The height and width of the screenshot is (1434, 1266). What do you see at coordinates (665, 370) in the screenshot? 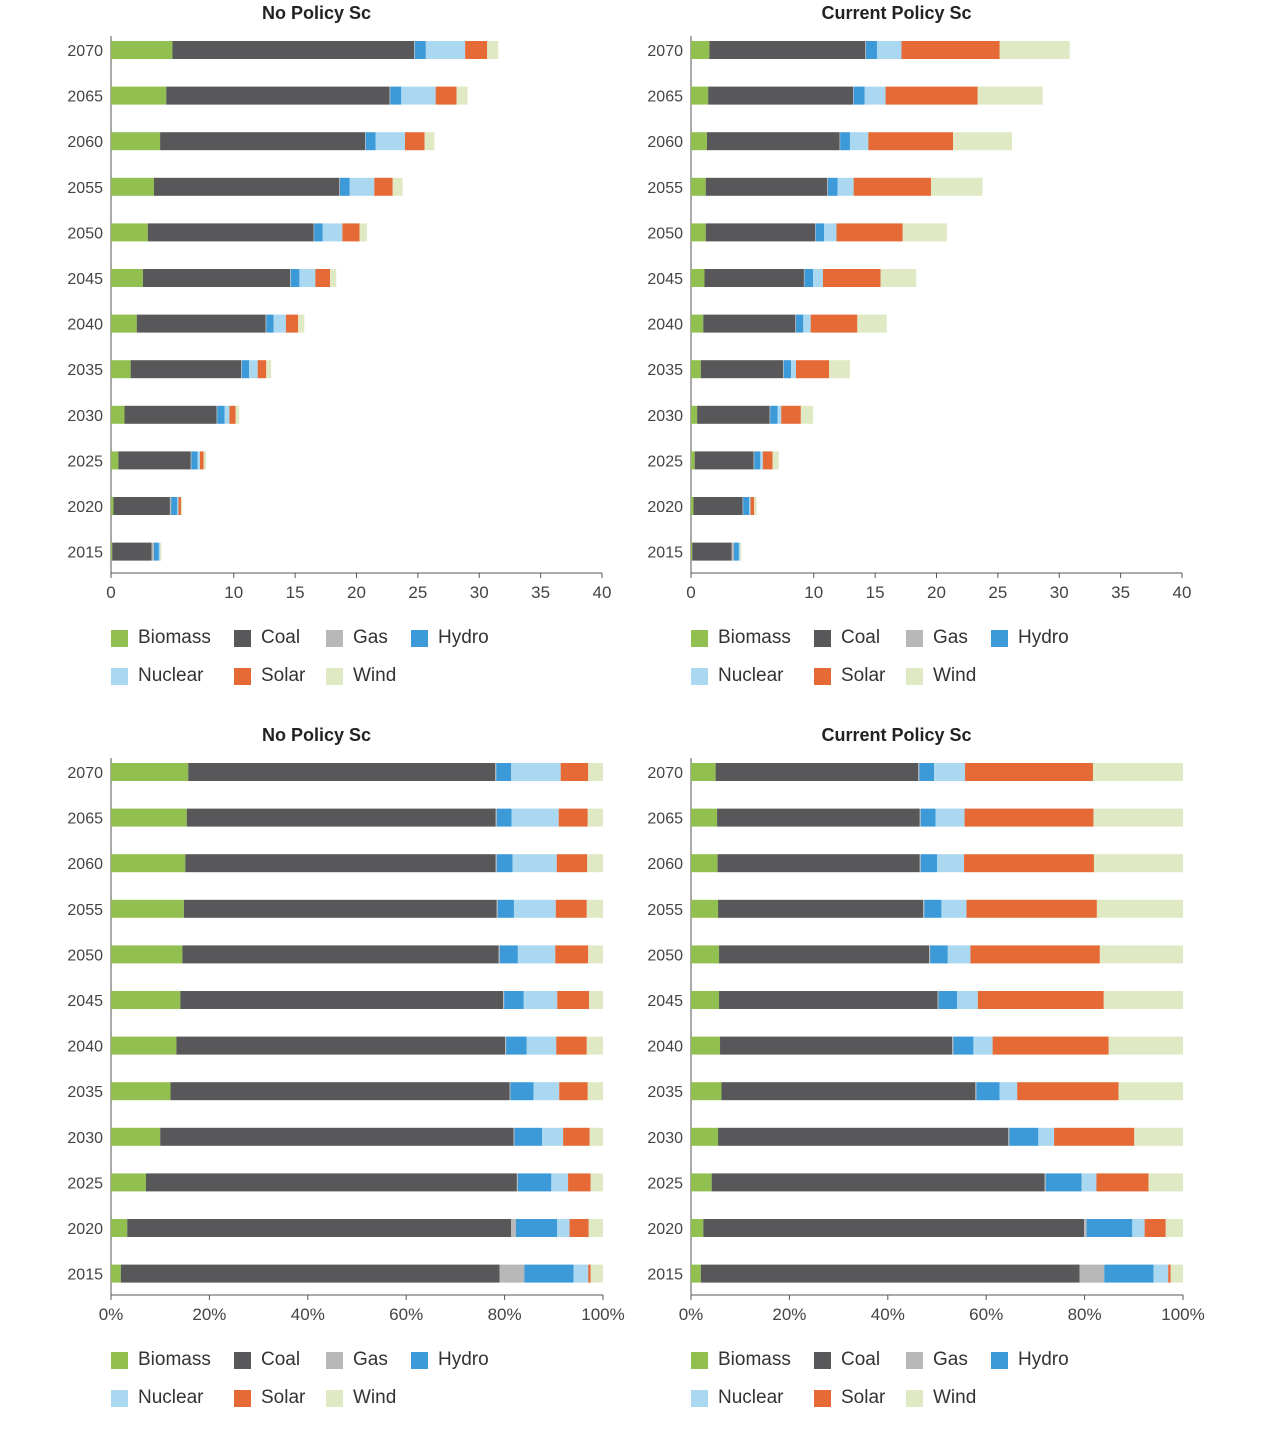
I see `y-tick-label: 2035` at bounding box center [665, 370].